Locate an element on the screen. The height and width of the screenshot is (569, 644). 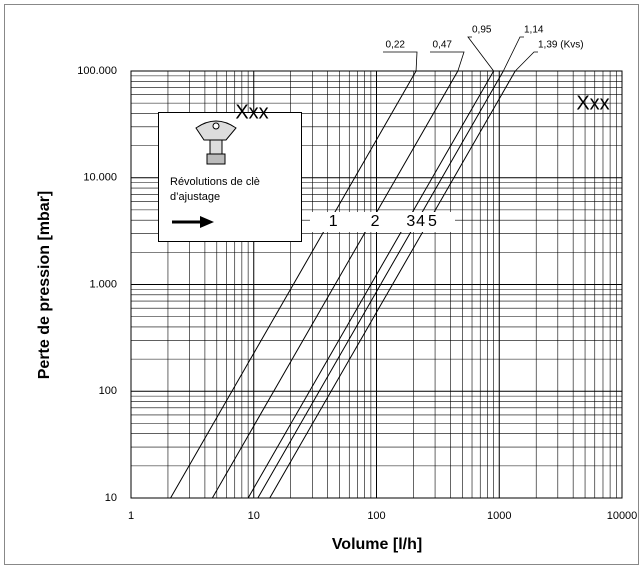
x-tick-label: 10000 is located at coordinates (622, 516).